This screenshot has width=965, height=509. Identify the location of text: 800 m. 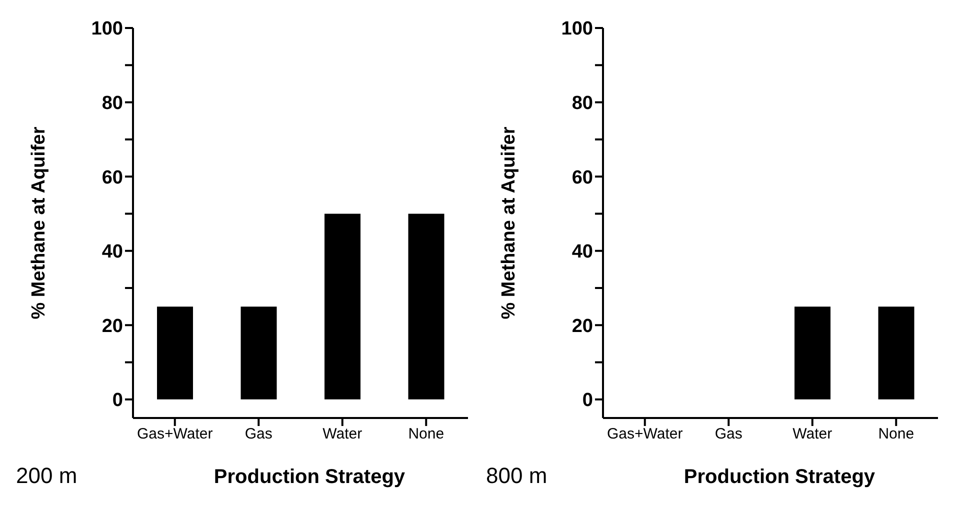
(517, 475).